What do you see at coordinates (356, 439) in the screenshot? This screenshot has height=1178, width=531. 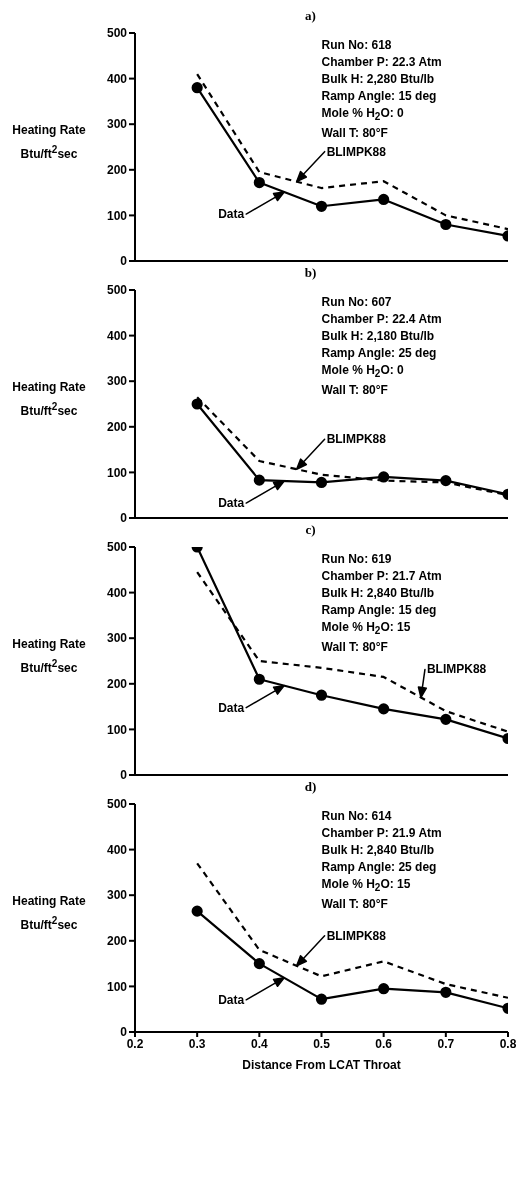 I see `text: BLIMPK88` at bounding box center [356, 439].